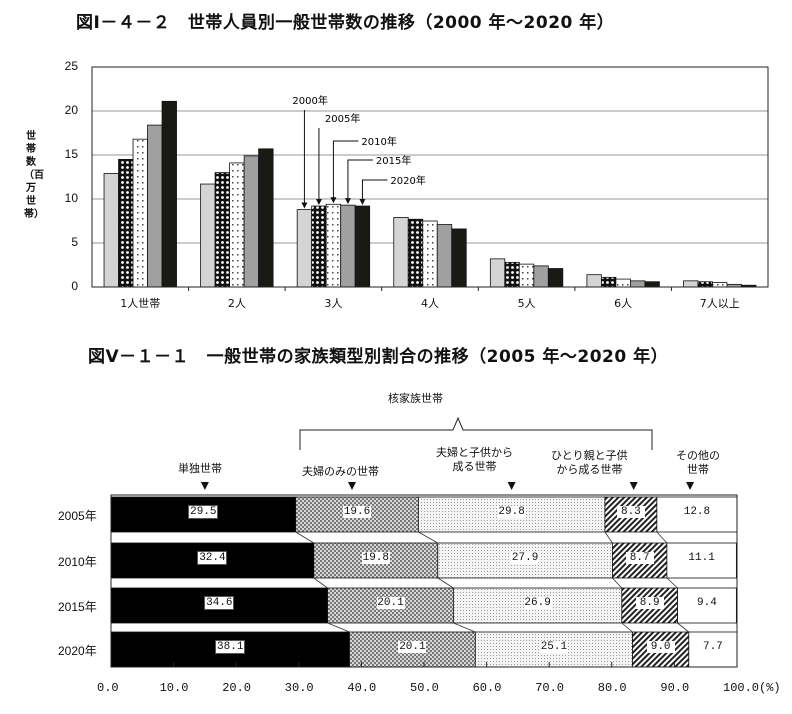 This screenshot has width=792, height=714. I want to click on label-couple-only: 夫婦のみの世帯, so click(340, 471).